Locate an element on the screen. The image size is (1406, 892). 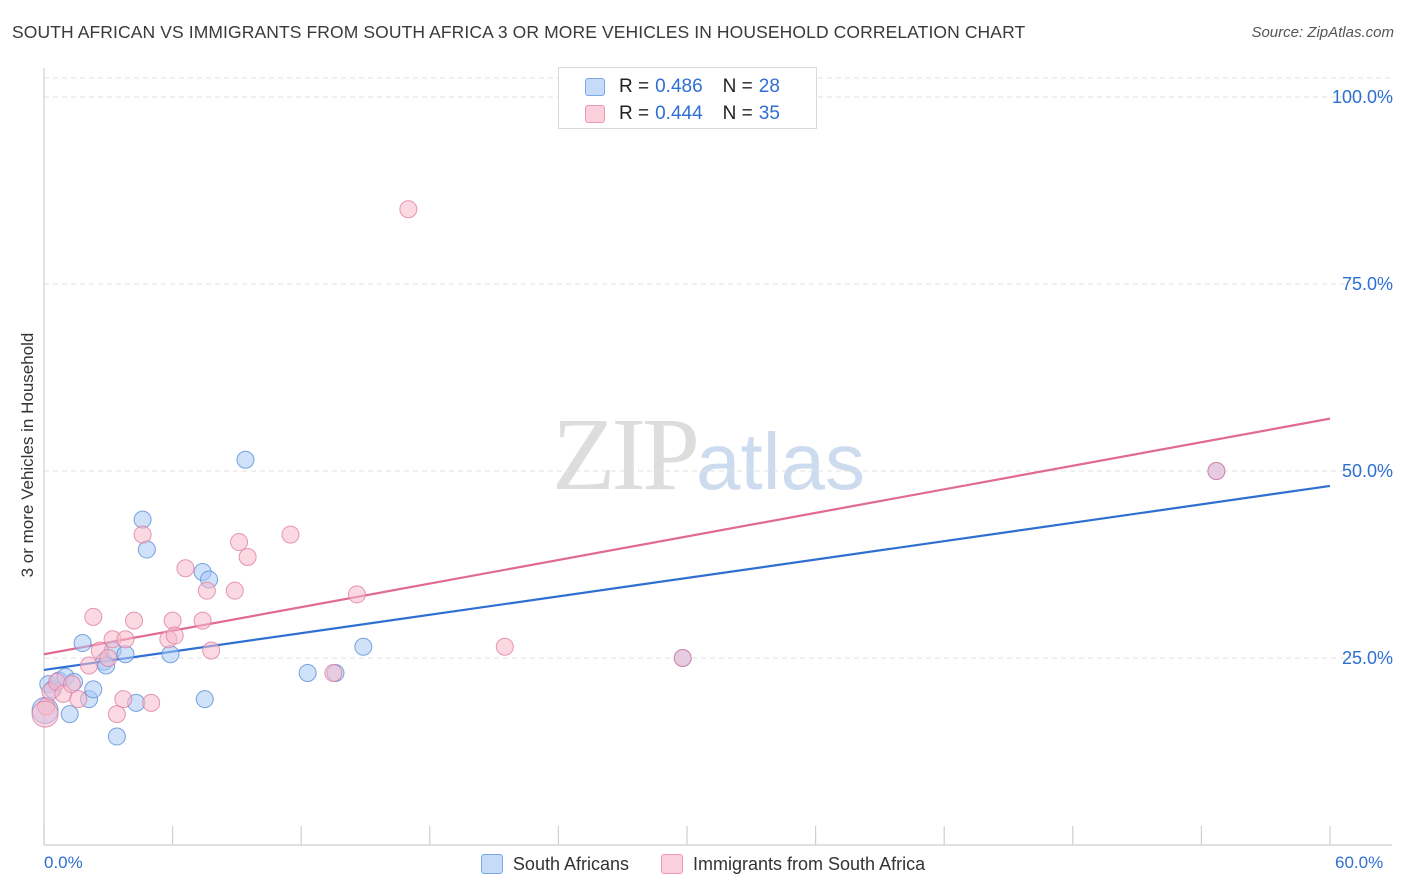
legend-item-immigrants: Immigrants from South Africa is located at coordinates (793, 864).